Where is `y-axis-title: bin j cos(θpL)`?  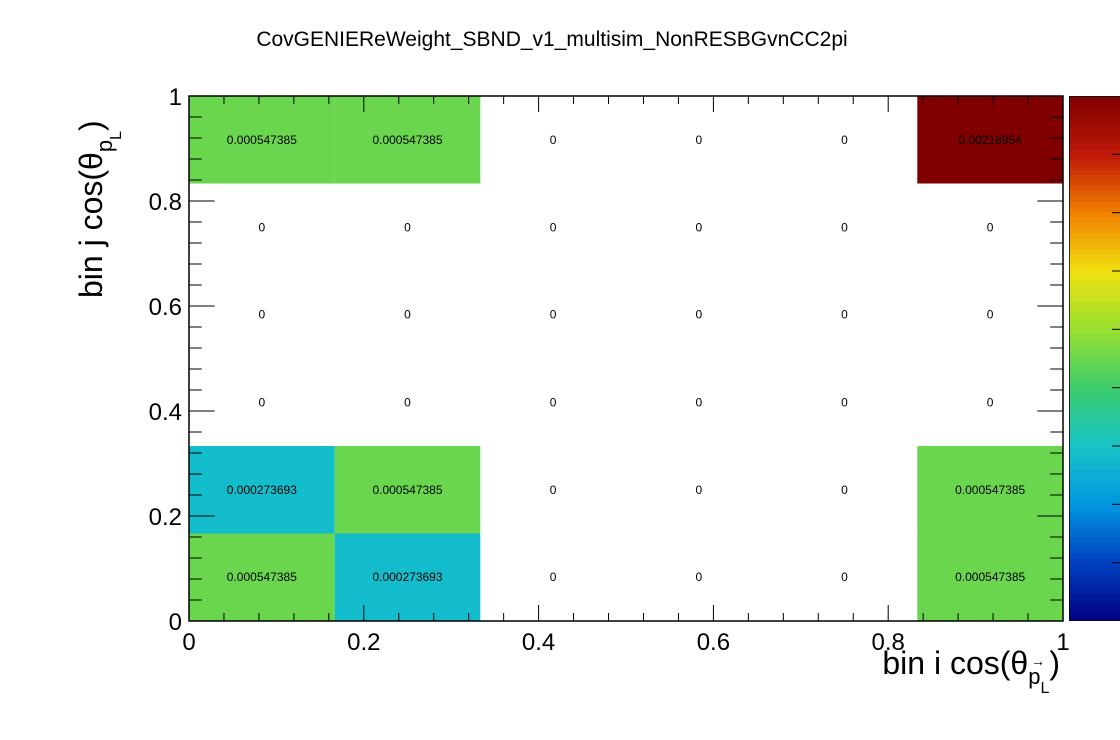
y-axis-title: bin j cos(θpL) is located at coordinates (99, 209).